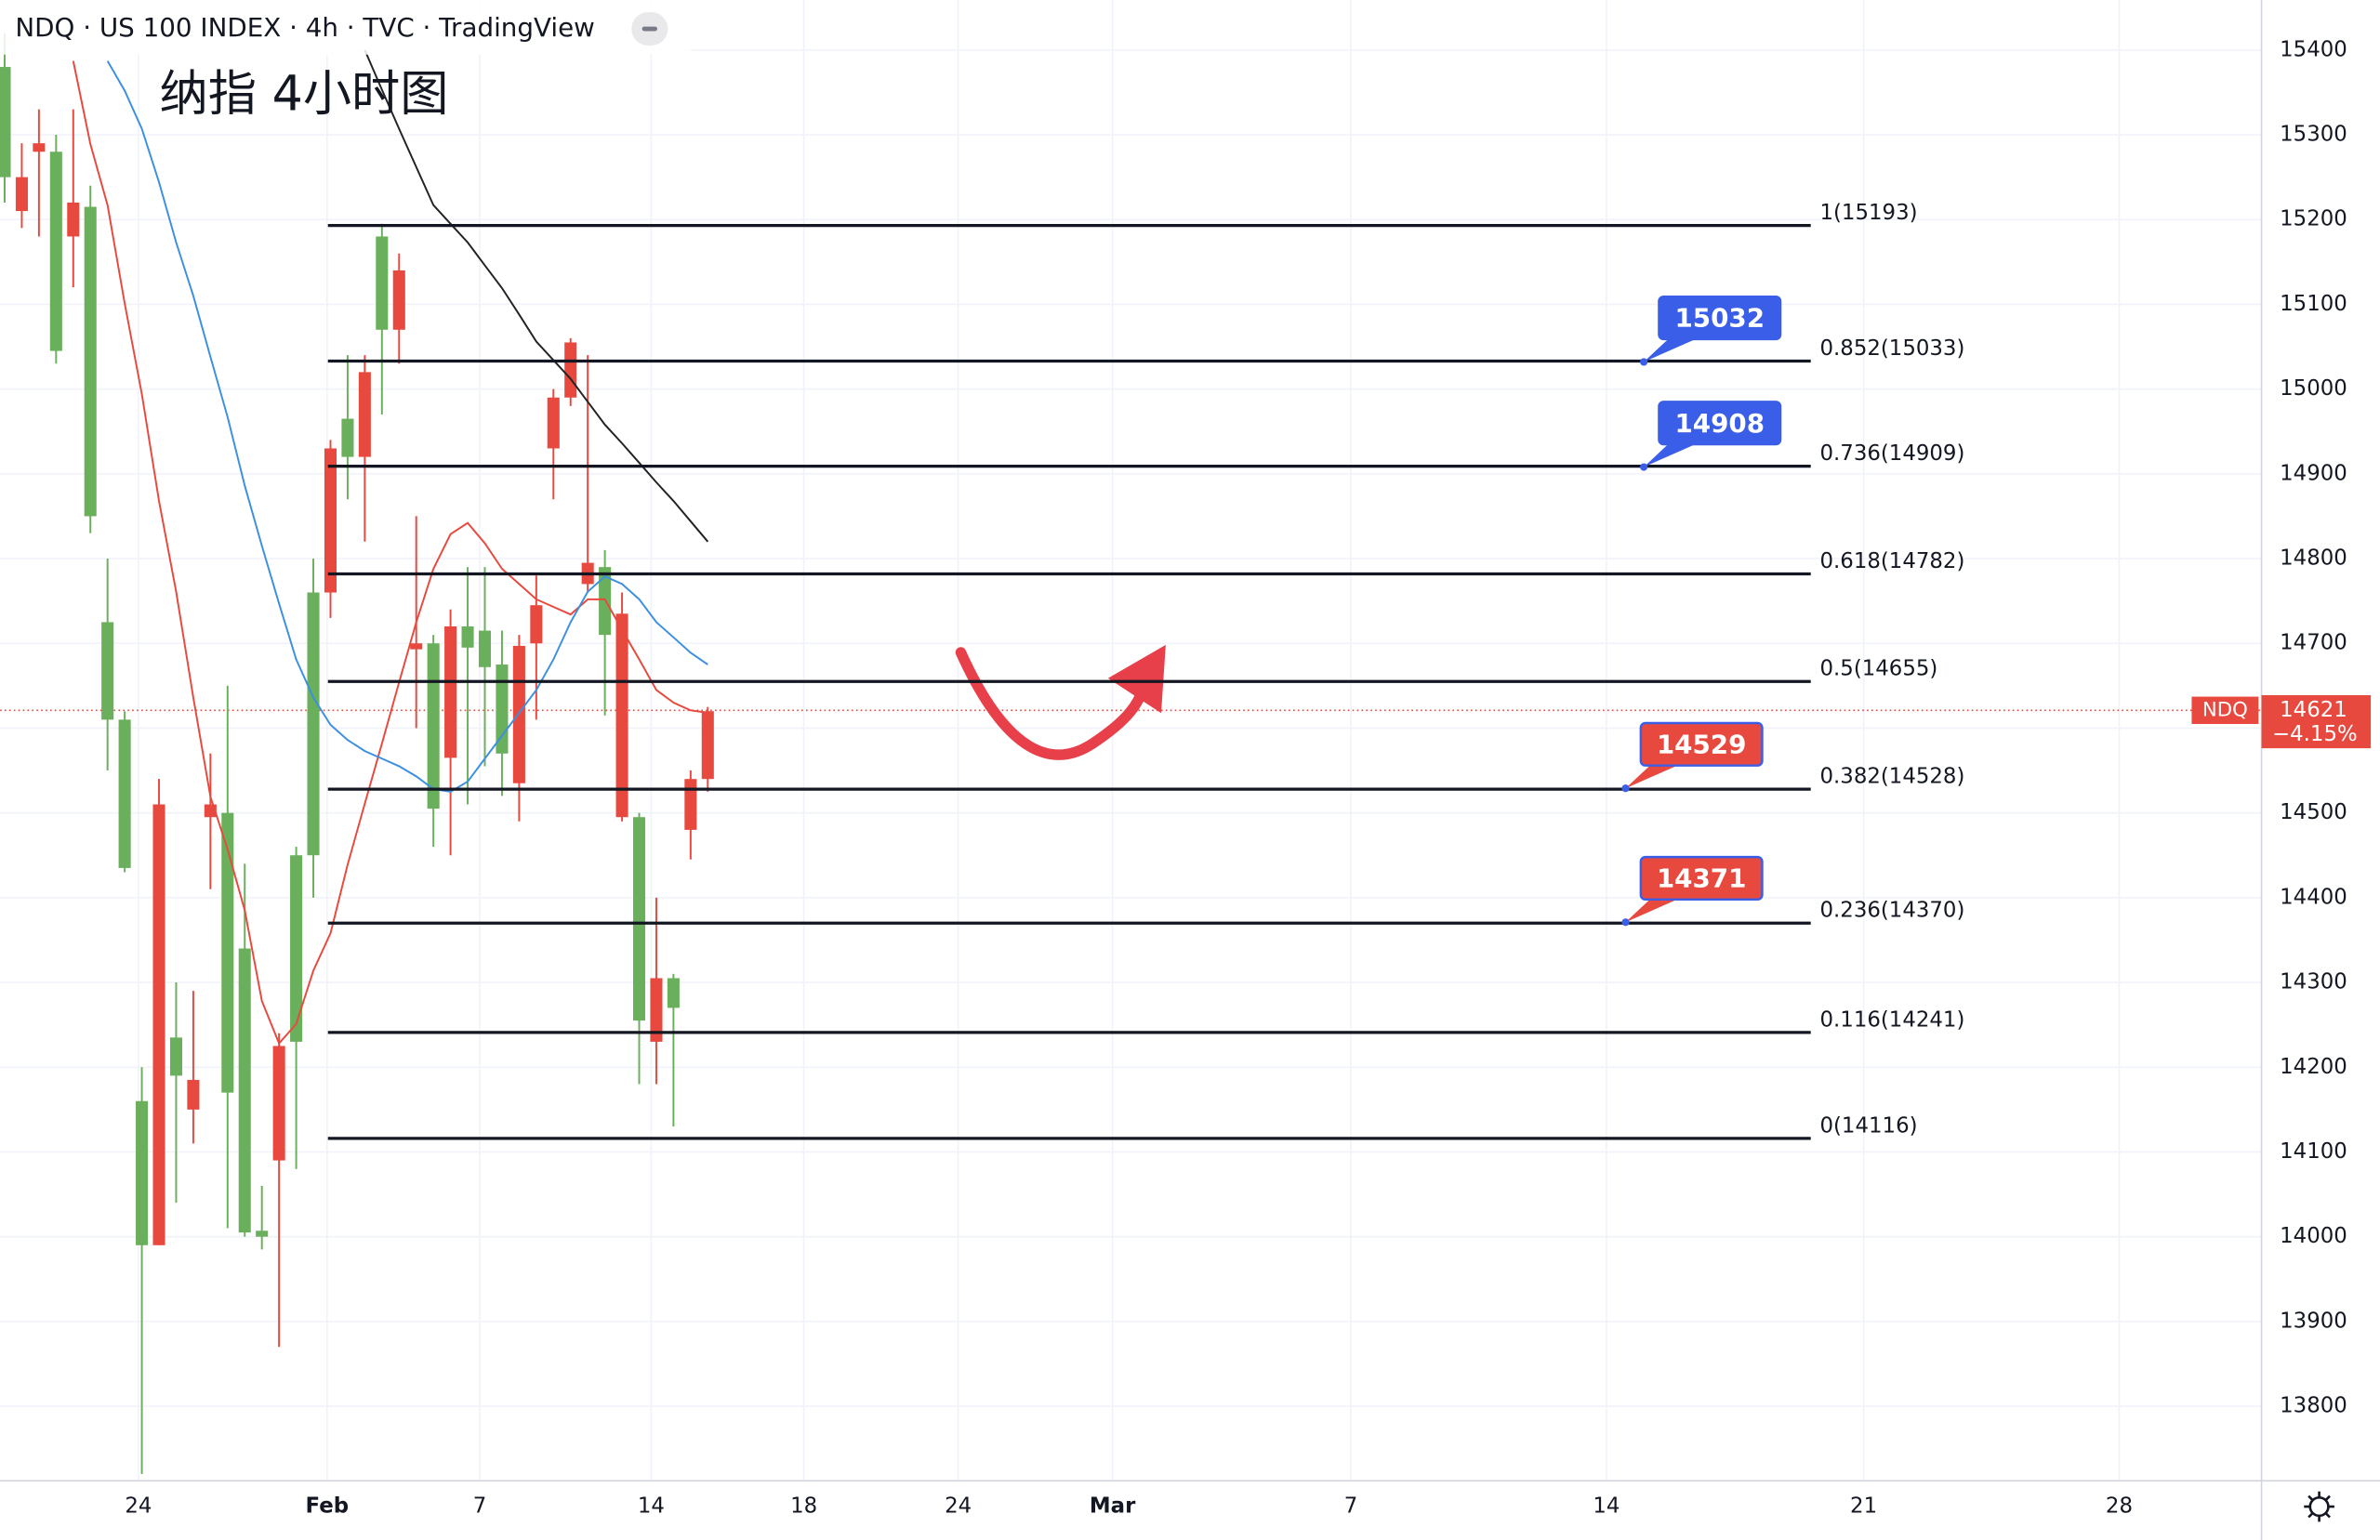  I want to click on y-tick-label: 14500, so click(2313, 812).